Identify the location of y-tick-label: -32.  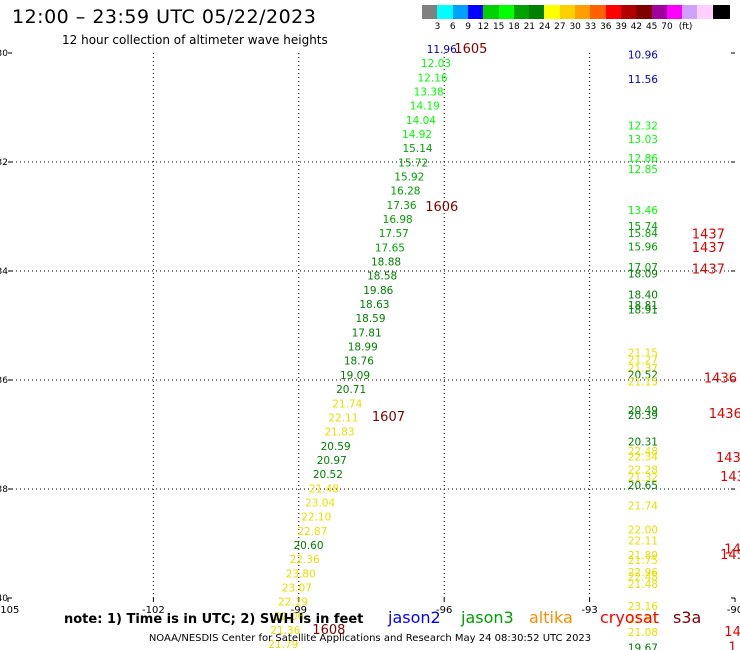
(4, 163).